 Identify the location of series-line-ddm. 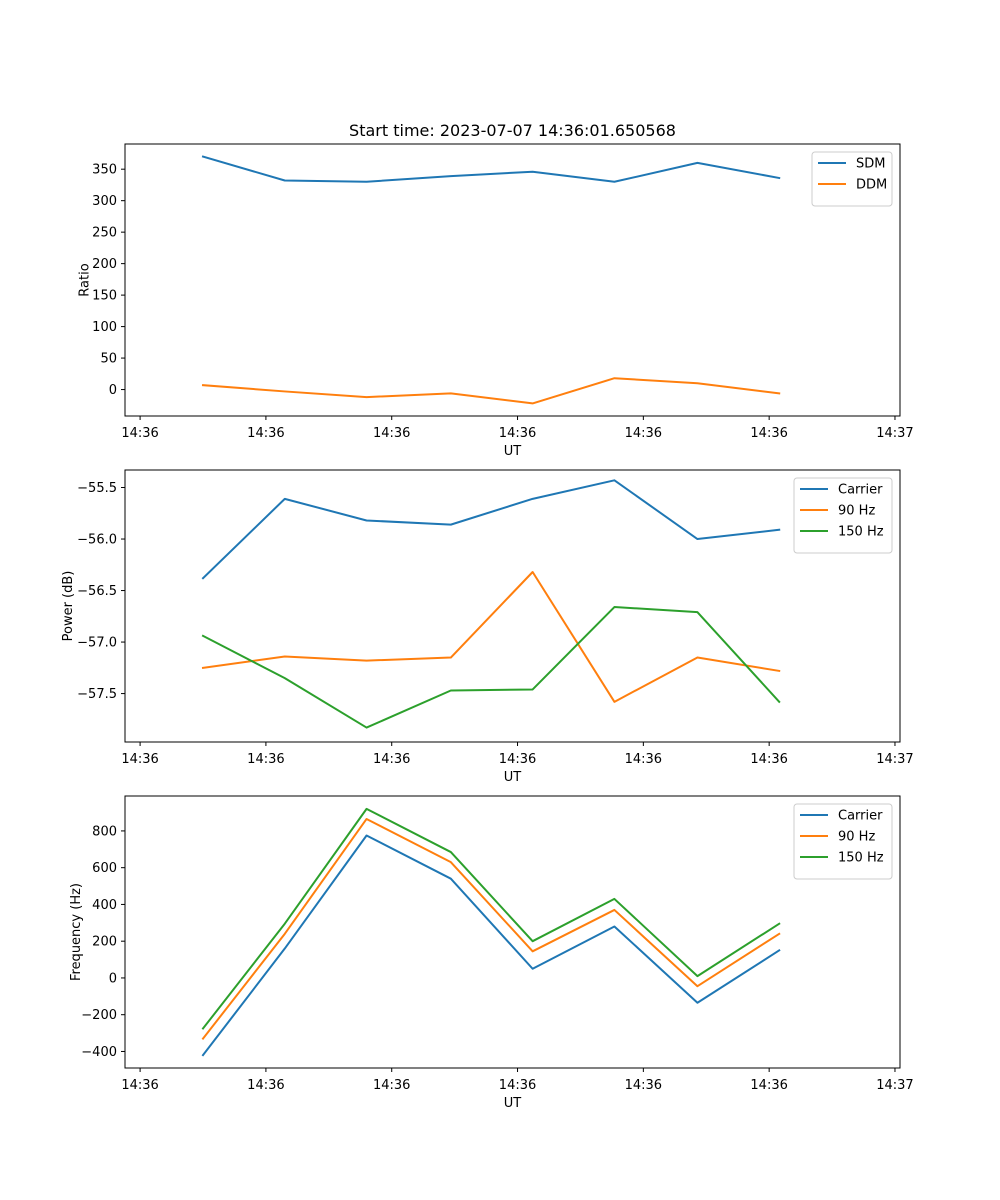
(491, 391).